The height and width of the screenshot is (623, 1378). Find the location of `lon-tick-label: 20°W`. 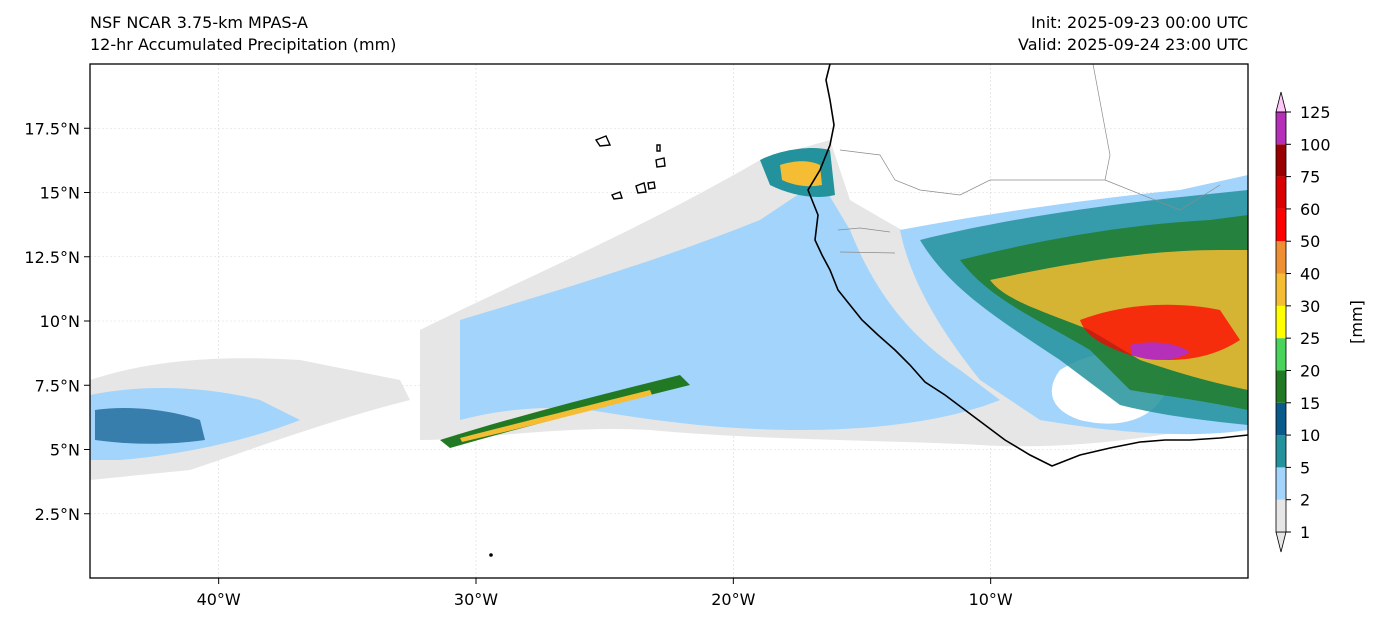

lon-tick-label: 20°W is located at coordinates (733, 599).